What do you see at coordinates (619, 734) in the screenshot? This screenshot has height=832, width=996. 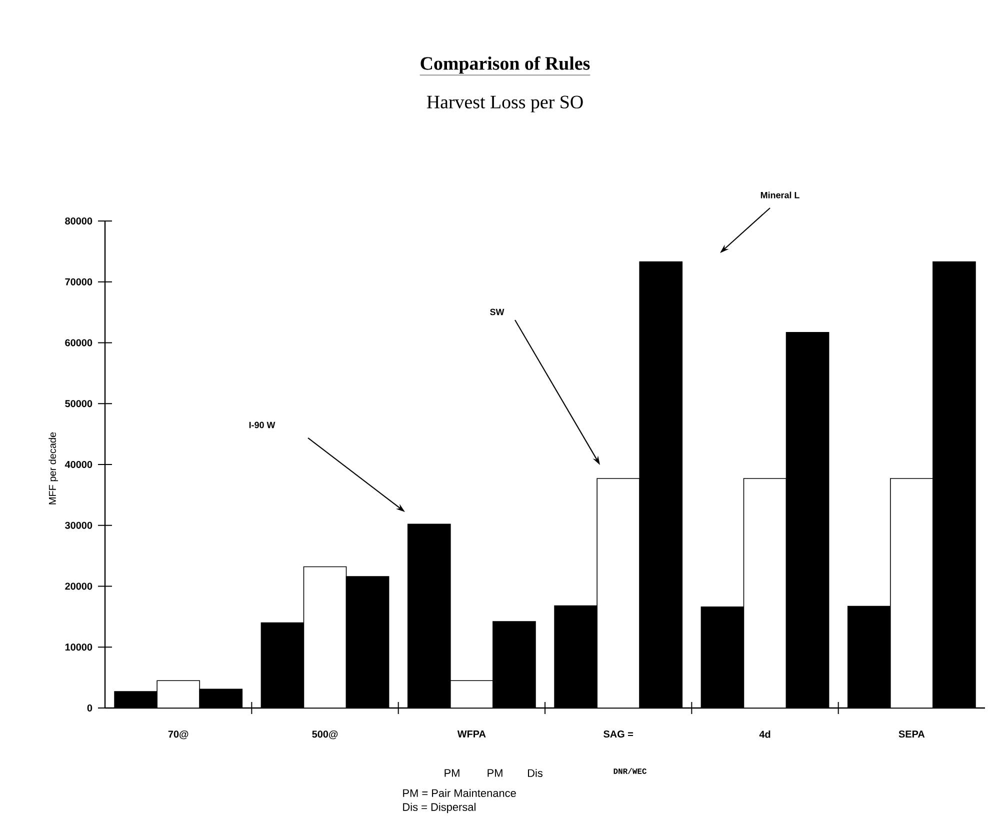 I see `x-tick-label: SAG =` at bounding box center [619, 734].